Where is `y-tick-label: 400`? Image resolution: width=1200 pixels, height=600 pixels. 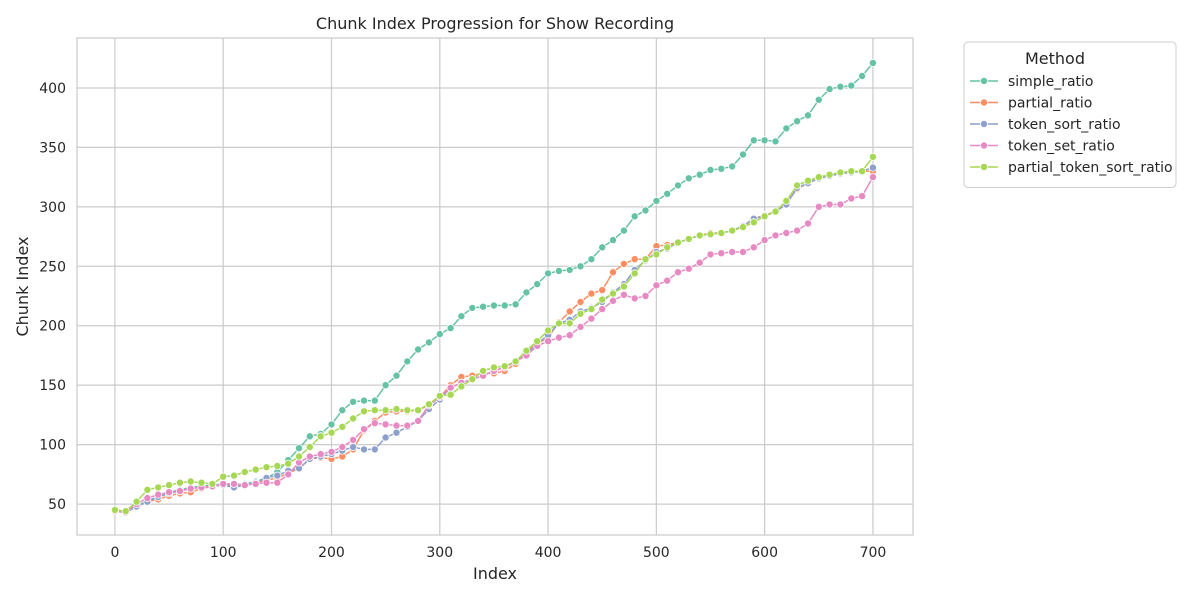 y-tick-label: 400 is located at coordinates (52, 89).